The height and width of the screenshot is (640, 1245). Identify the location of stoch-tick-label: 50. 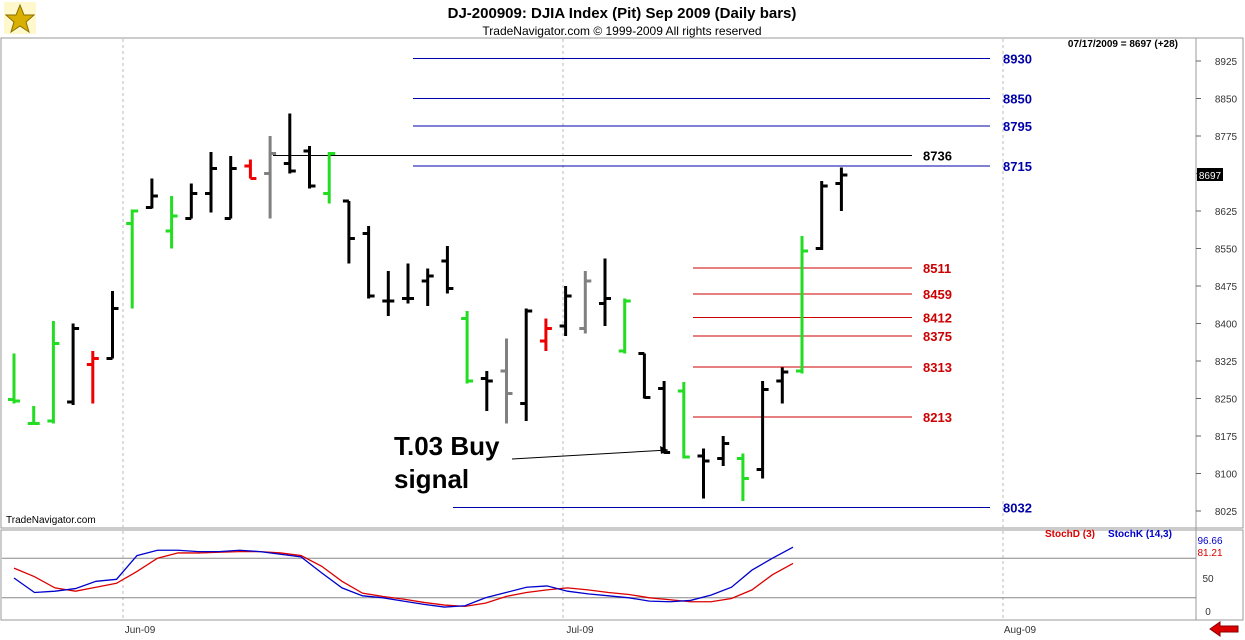
(1208, 579).